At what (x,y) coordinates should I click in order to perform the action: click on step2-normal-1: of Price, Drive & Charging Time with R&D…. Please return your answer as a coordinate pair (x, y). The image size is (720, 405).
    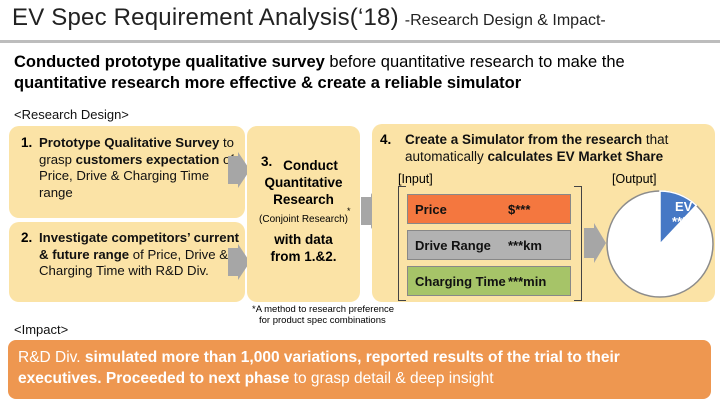
    Looking at the image, I should click on (134, 262).